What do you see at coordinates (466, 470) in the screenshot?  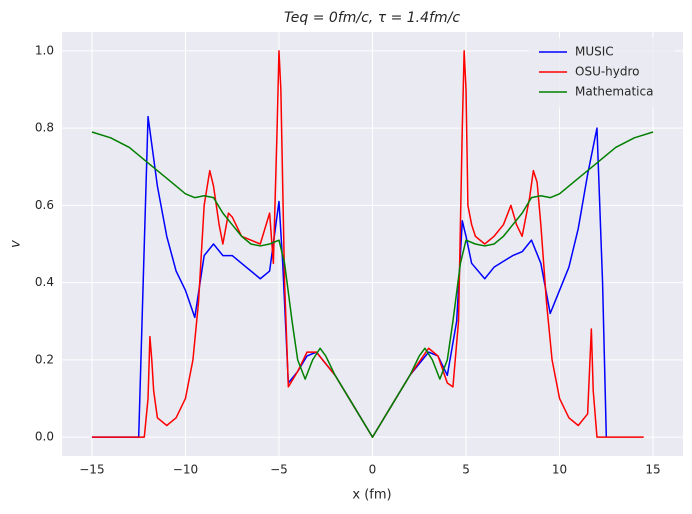 I see `x-tick-label: 5` at bounding box center [466, 470].